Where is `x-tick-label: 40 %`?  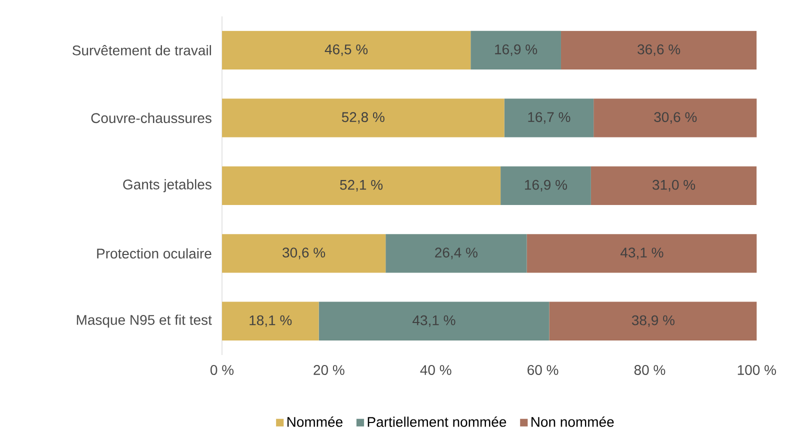 x-tick-label: 40 % is located at coordinates (436, 370).